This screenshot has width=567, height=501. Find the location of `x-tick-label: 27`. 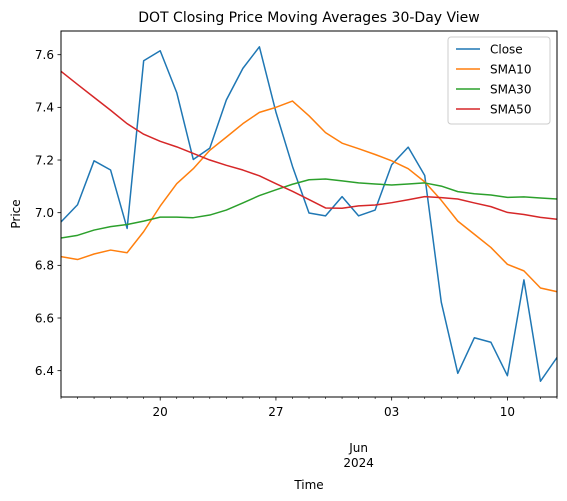

x-tick-label: 27 is located at coordinates (275, 412).